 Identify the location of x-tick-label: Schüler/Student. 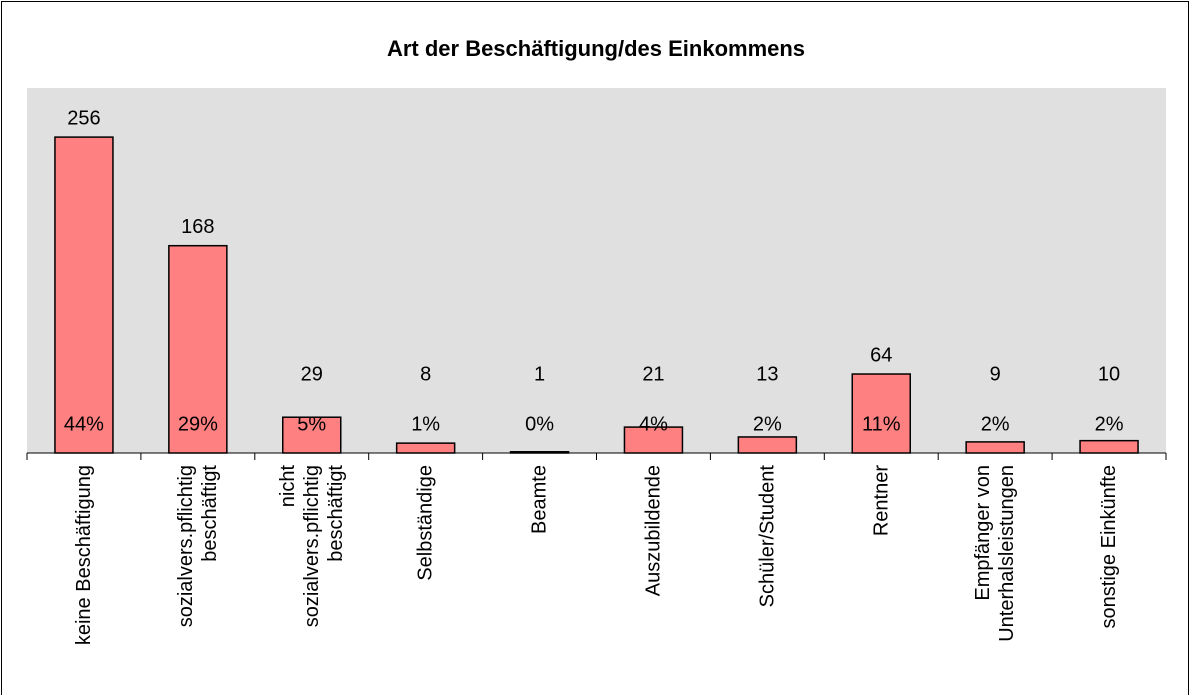
(767, 536).